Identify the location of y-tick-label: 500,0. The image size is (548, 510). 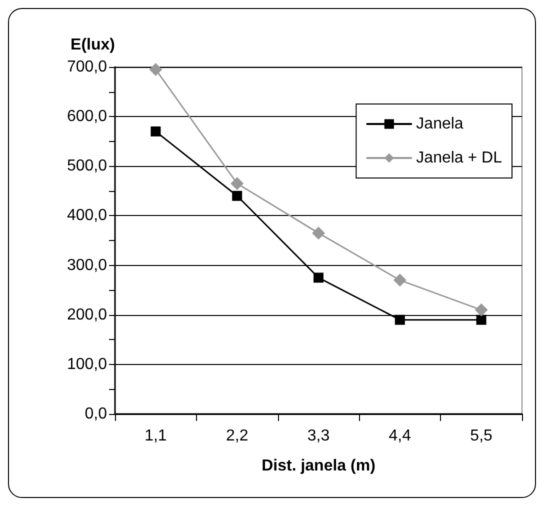
(87, 166).